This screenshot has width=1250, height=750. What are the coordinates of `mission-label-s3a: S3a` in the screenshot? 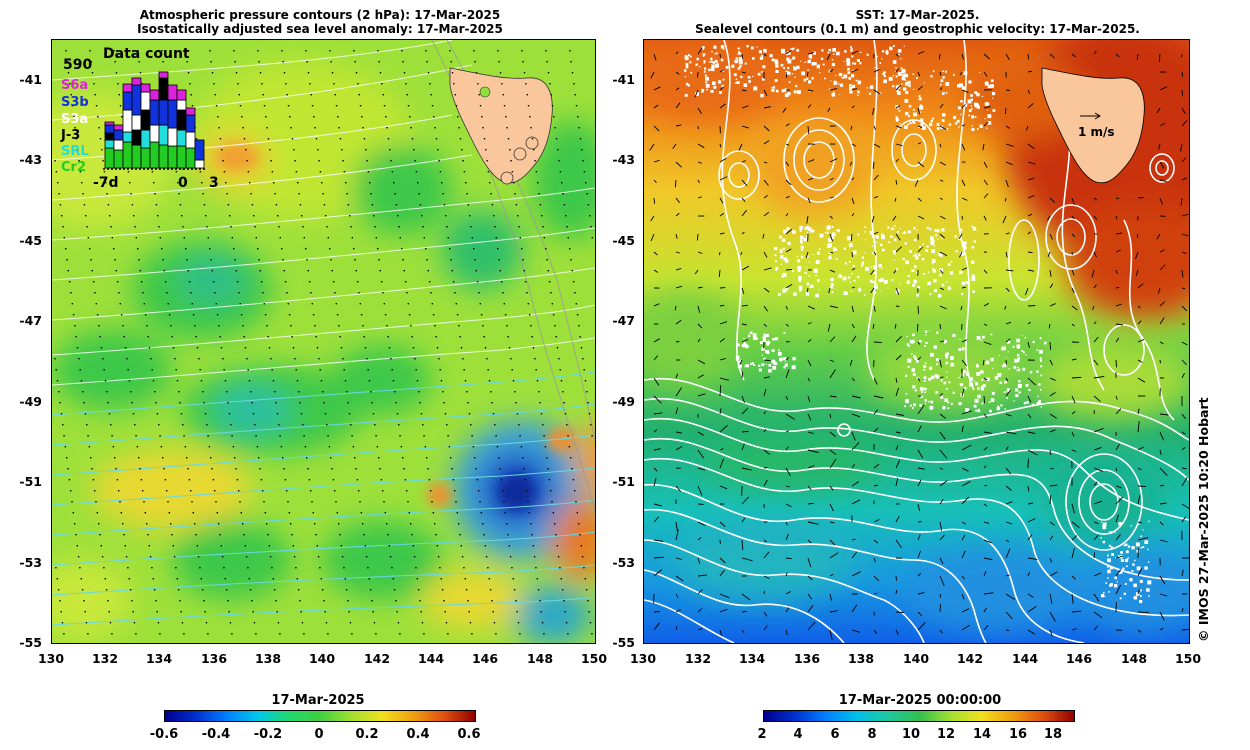 It's located at (75, 119).